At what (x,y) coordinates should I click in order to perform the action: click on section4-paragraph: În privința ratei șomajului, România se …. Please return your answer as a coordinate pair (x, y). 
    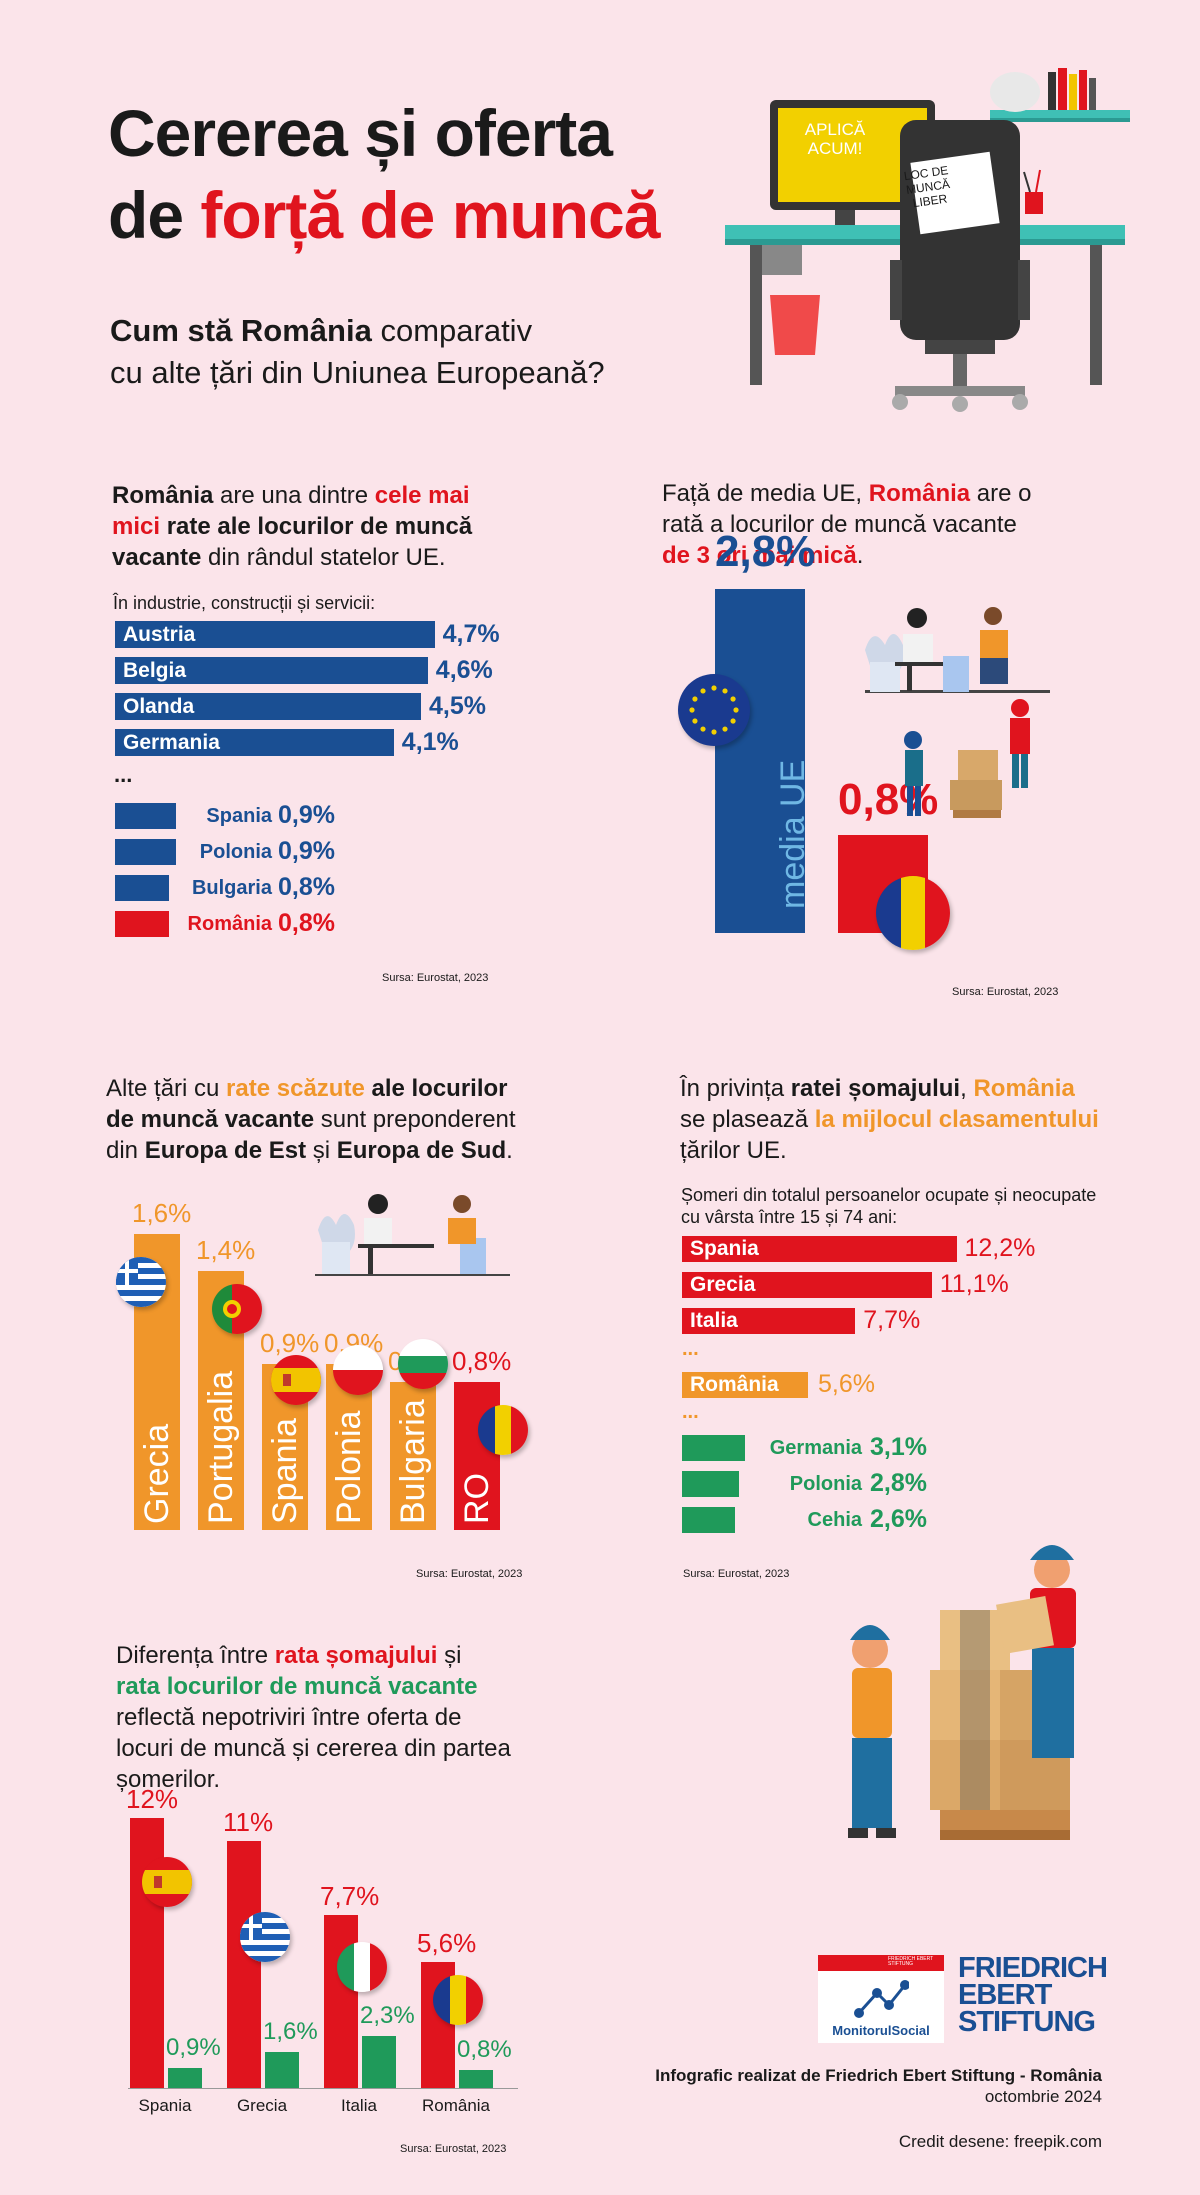
    Looking at the image, I should click on (905, 1119).